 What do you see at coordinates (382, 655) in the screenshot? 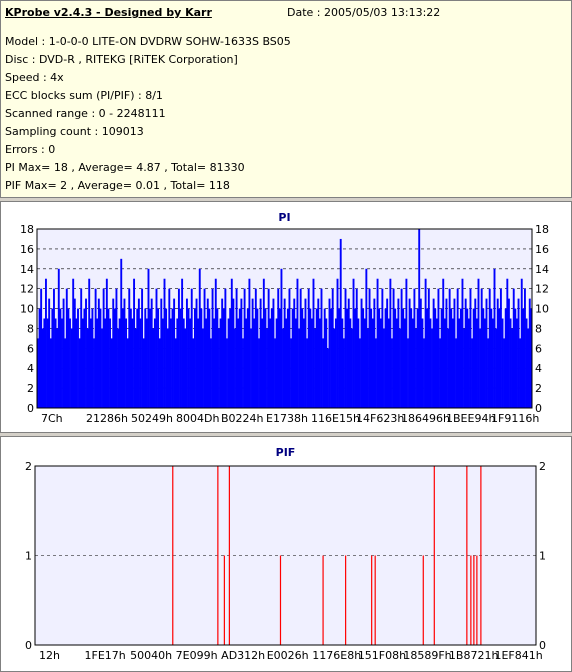
I see `x-tick-label: 151F08h` at bounding box center [382, 655].